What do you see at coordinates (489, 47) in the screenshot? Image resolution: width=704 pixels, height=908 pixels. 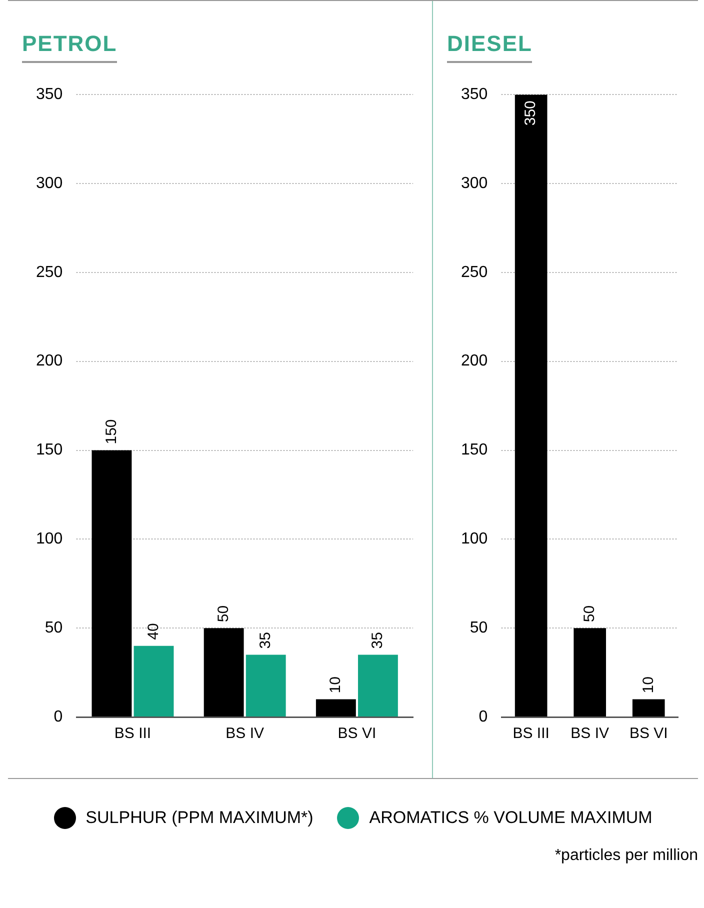 I see `chart-title: DIESEL` at bounding box center [489, 47].